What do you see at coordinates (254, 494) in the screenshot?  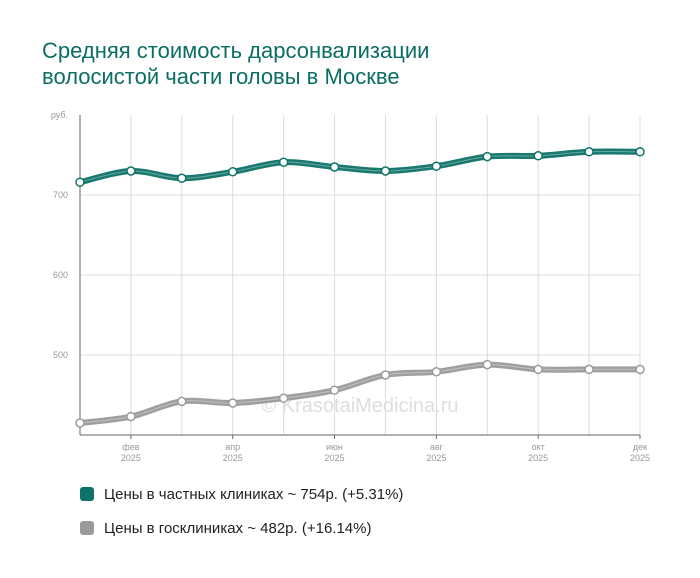 I see `legend-label-private: Цены в частных клиниках ~ 754р. (+5.31%)` at bounding box center [254, 494].